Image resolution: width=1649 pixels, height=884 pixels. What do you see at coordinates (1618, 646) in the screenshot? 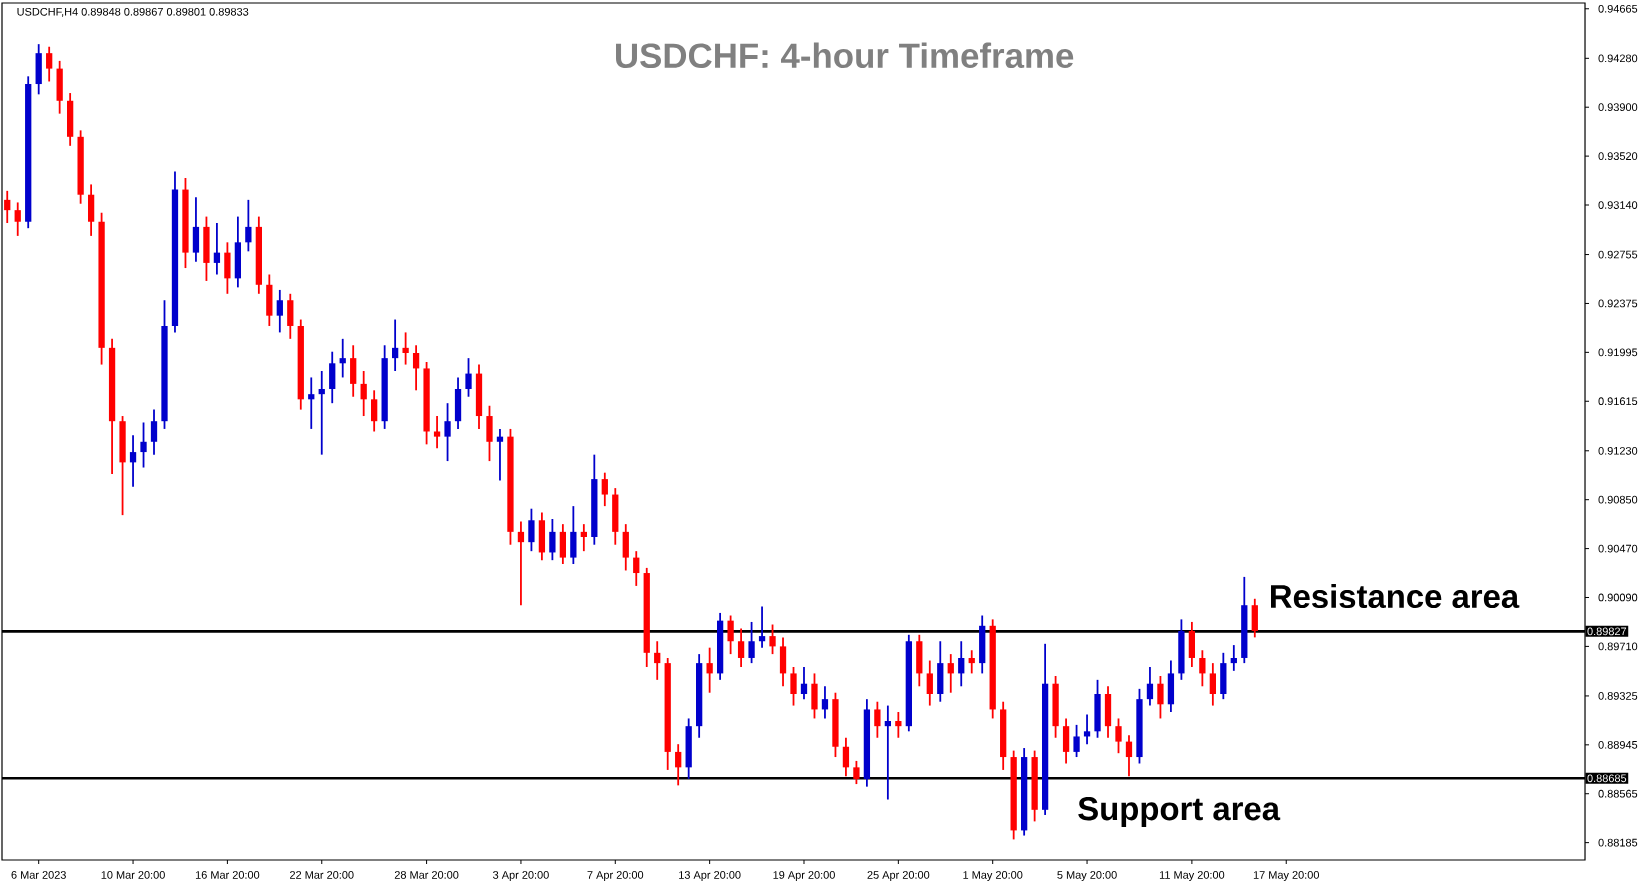
I see `y-tick-label: 0.89710` at bounding box center [1618, 646].